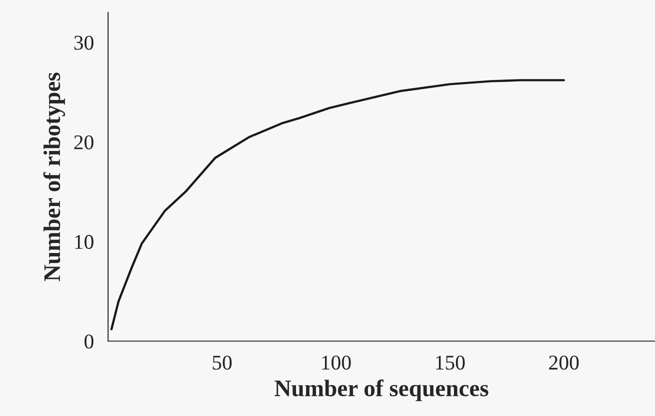  What do you see at coordinates (336, 363) in the screenshot?
I see `x-tick-label: 100` at bounding box center [336, 363].